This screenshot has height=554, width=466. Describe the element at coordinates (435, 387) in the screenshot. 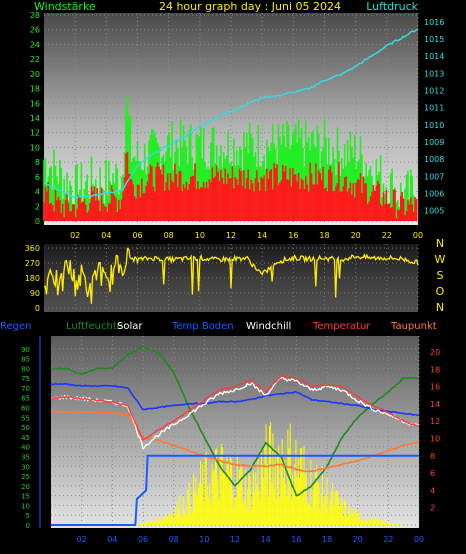

I see `temperature-tick: 16` at that location.